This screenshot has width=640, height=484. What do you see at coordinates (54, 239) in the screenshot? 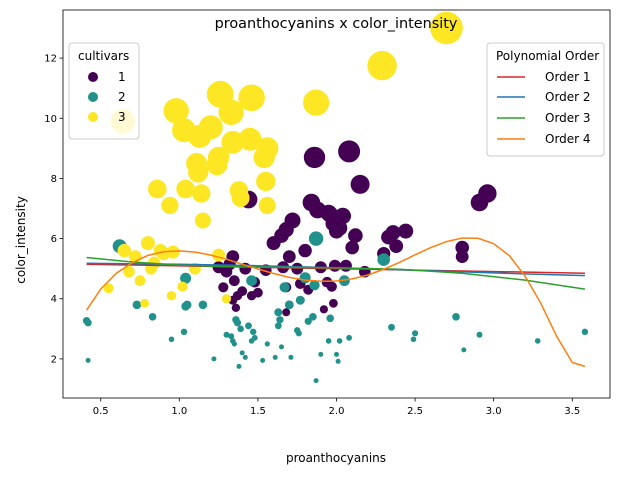
I see `y-tick-label: 6` at bounding box center [54, 239].